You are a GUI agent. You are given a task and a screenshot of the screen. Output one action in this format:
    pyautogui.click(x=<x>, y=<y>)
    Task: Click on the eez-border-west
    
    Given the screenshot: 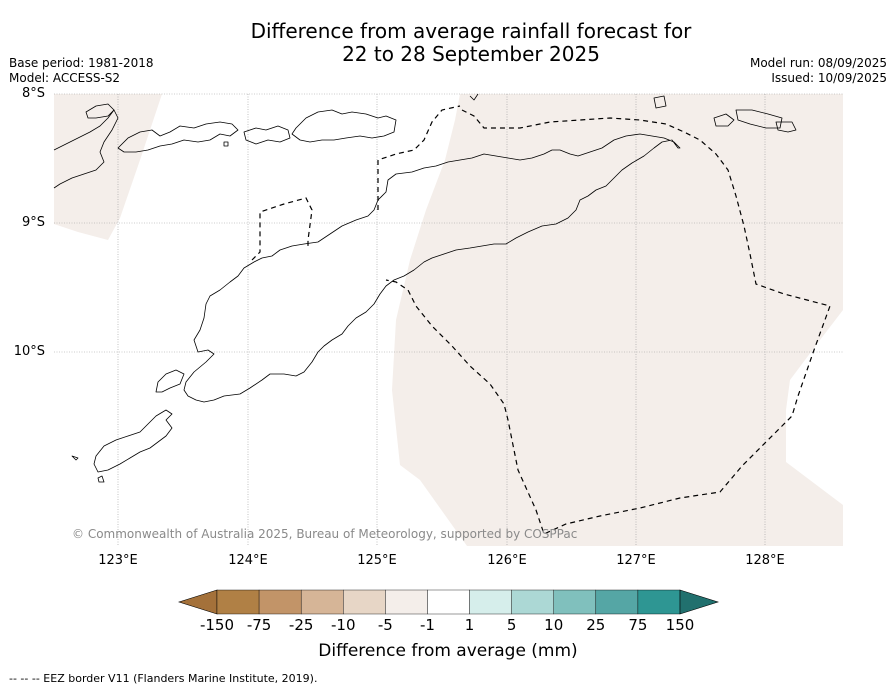 What is the action you would take?
    pyautogui.click(x=282, y=229)
    